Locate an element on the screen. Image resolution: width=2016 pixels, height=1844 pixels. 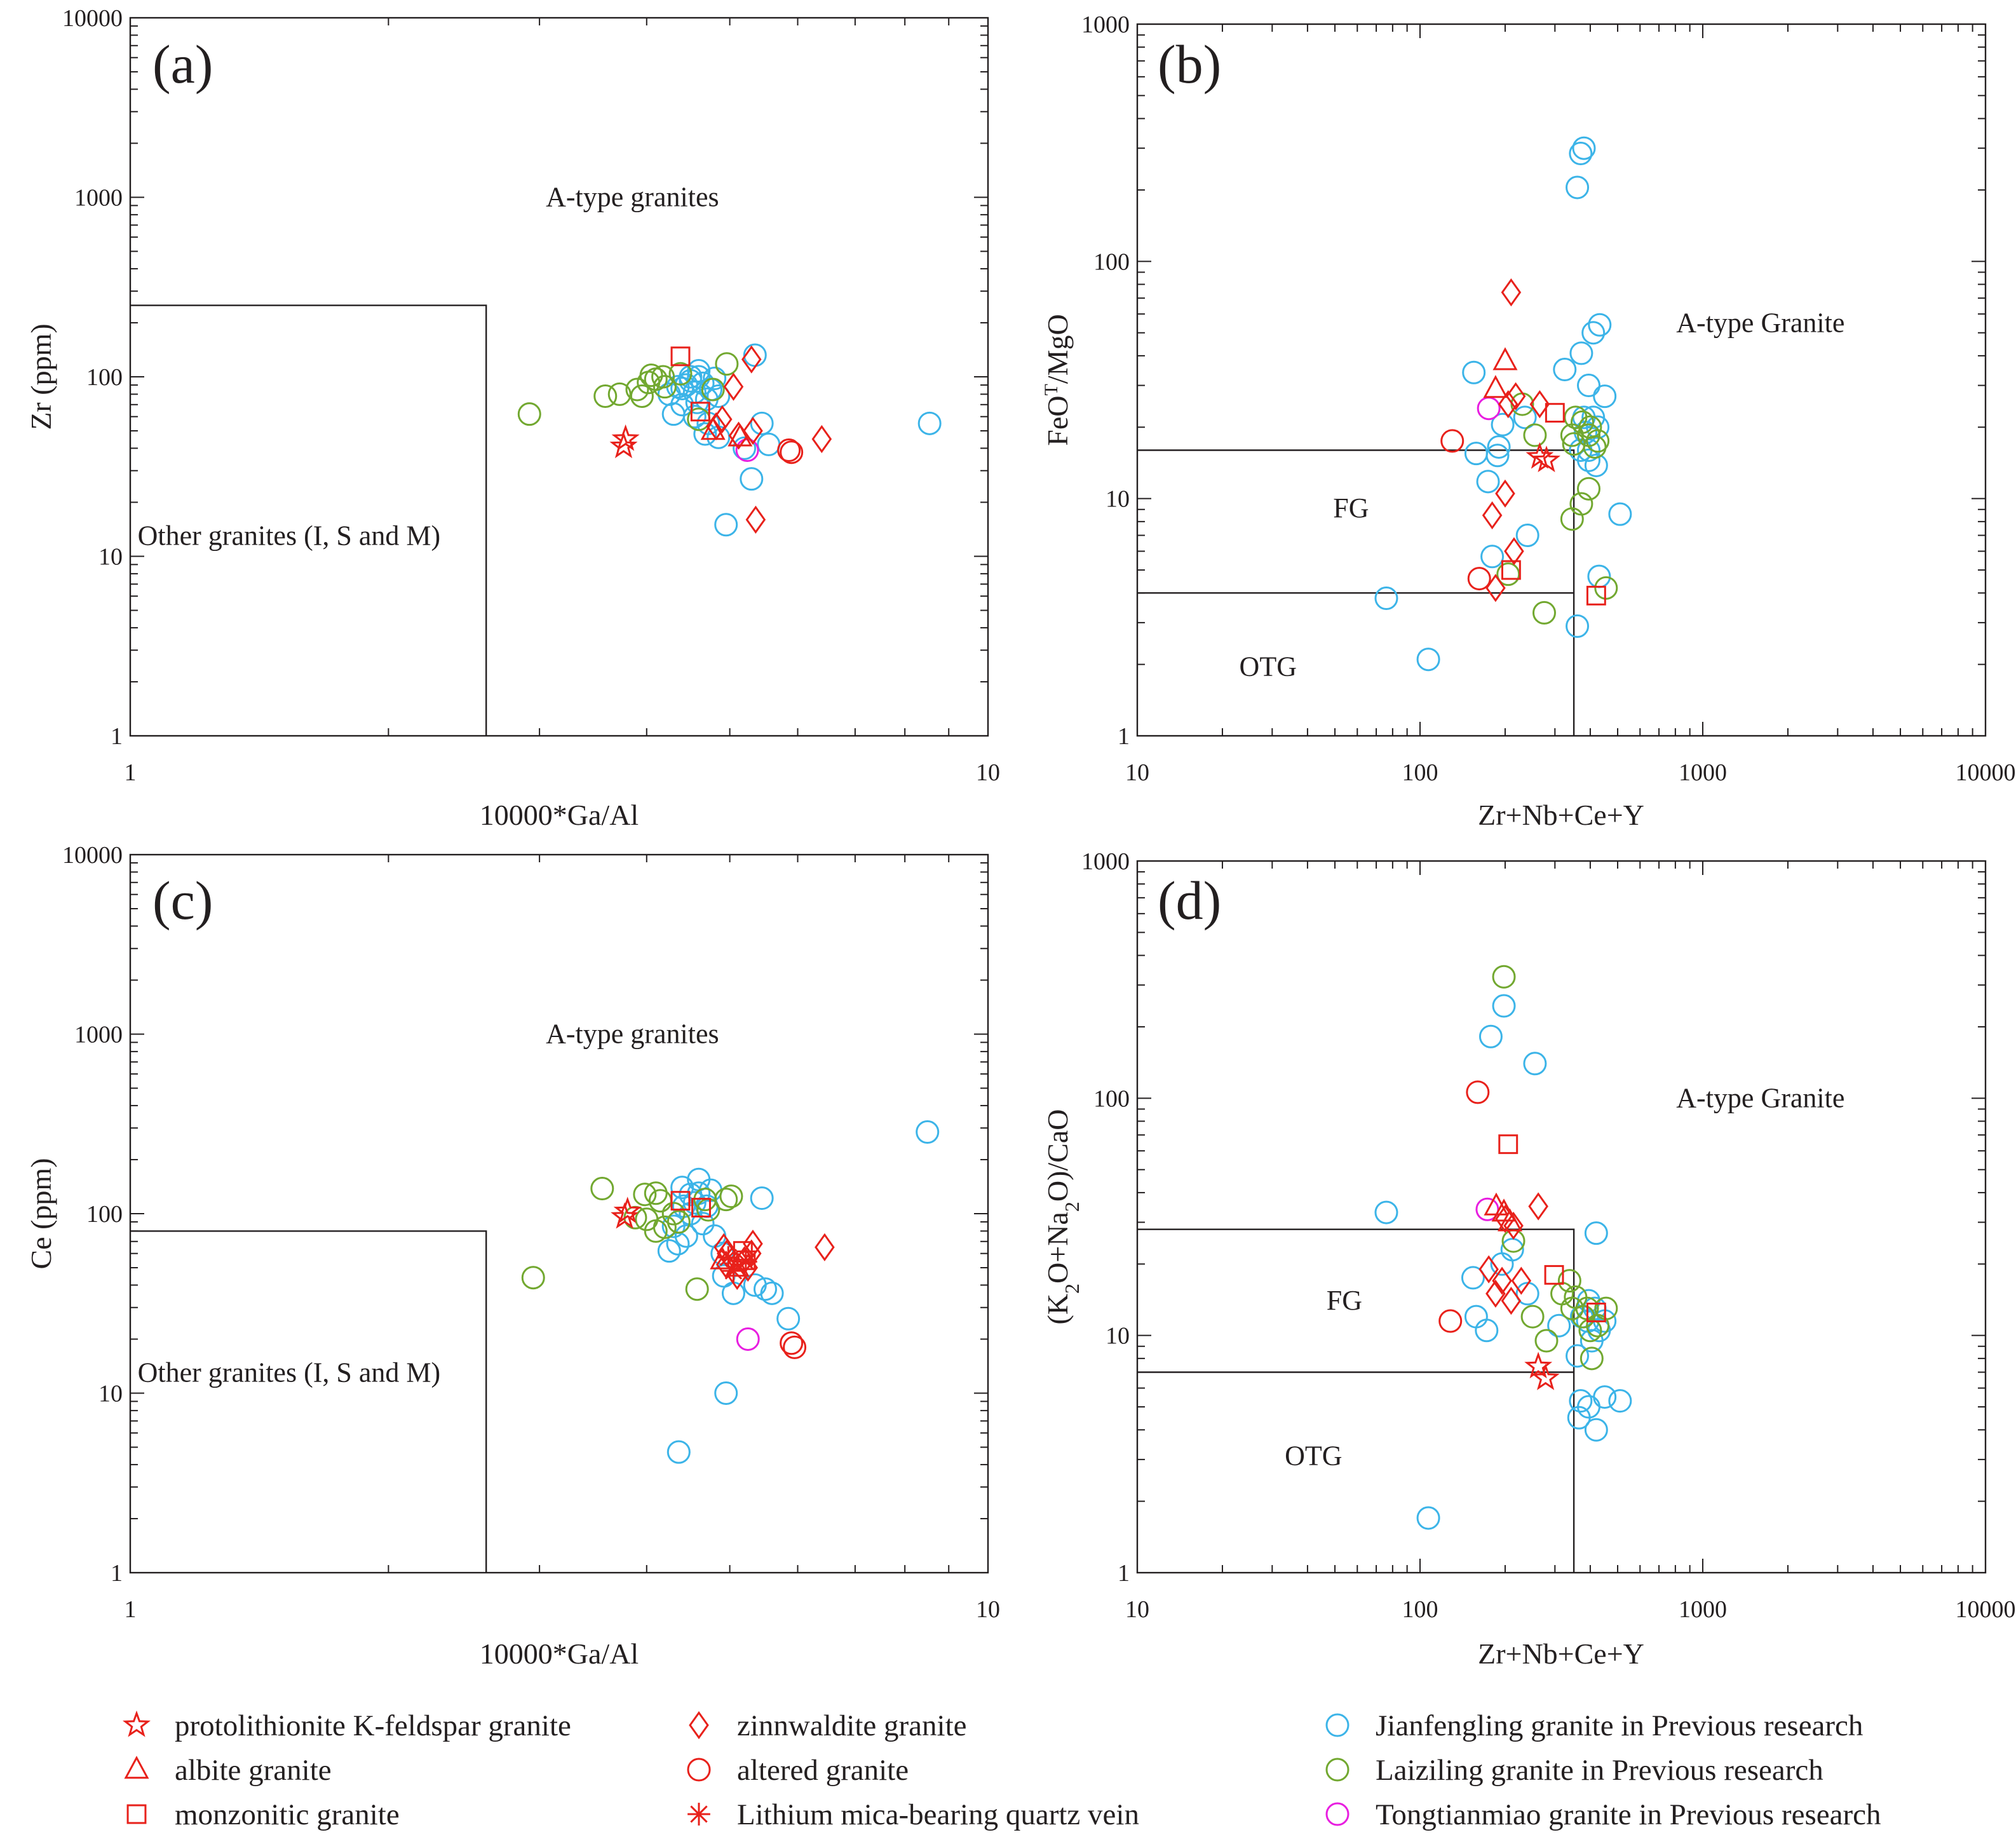
panel-a-marks is located at coordinates (729, 440).